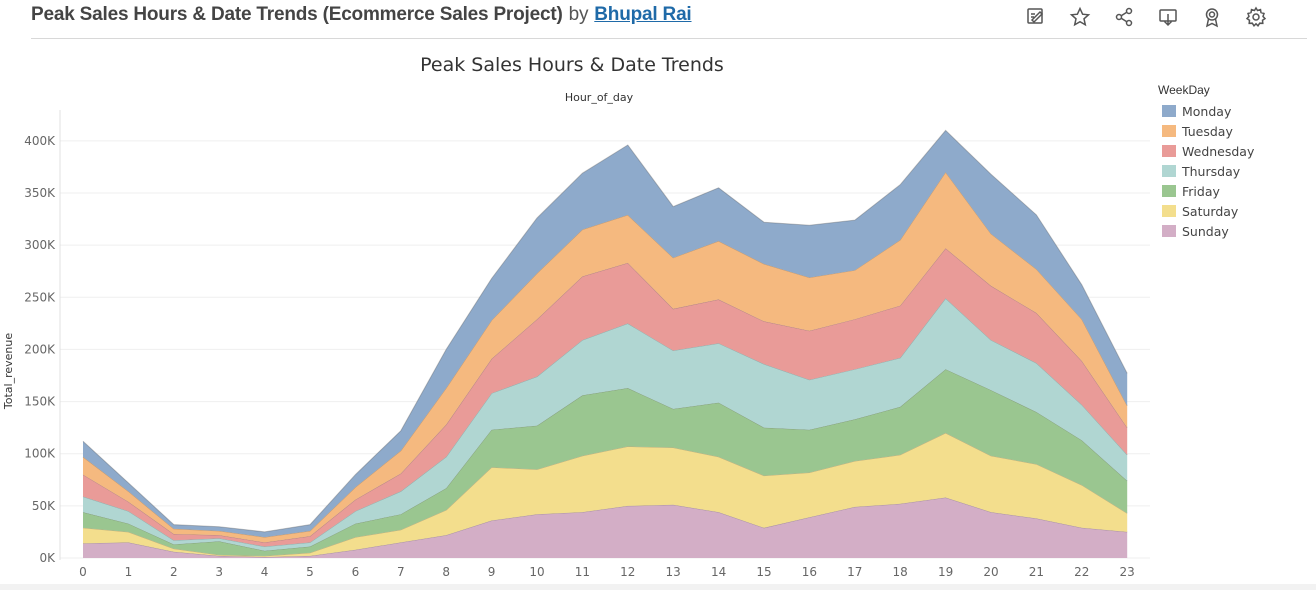  Describe the element at coordinates (446, 572) in the screenshot. I see `x-tick-label: 8` at that location.